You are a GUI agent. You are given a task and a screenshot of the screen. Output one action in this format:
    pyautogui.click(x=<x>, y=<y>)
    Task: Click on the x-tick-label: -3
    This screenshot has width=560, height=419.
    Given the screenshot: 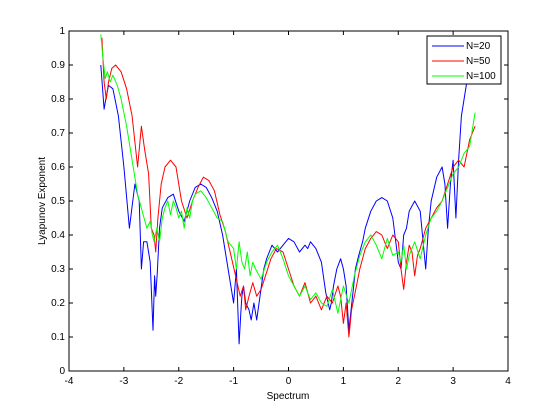 What is the action you would take?
    pyautogui.click(x=123, y=381)
    